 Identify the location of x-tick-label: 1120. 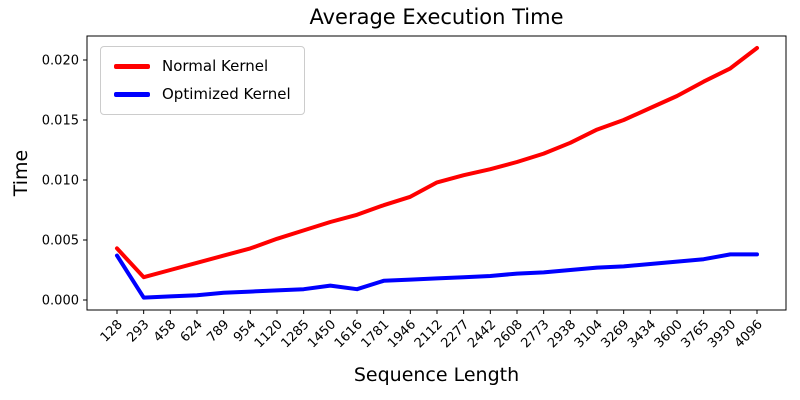
(269, 334).